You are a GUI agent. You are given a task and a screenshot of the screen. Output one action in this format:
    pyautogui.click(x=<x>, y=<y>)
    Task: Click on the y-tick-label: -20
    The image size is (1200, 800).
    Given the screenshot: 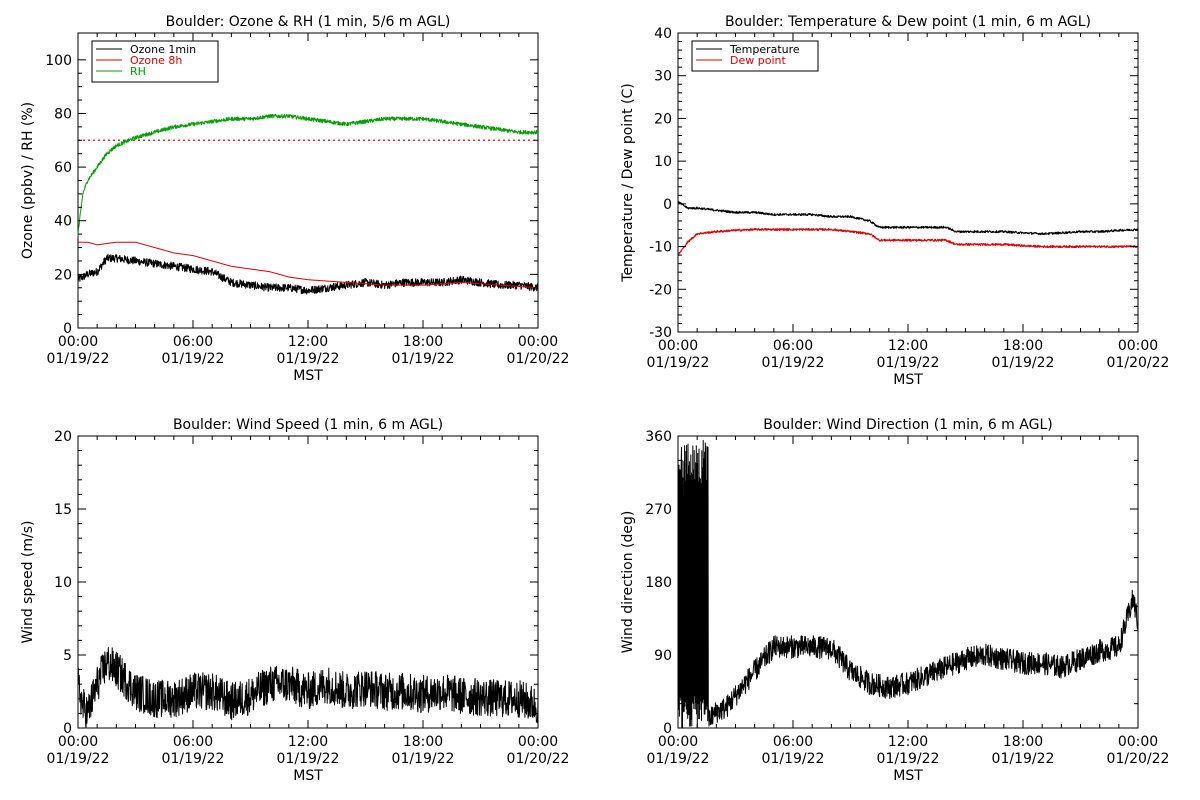 What is the action you would take?
    pyautogui.click(x=660, y=290)
    